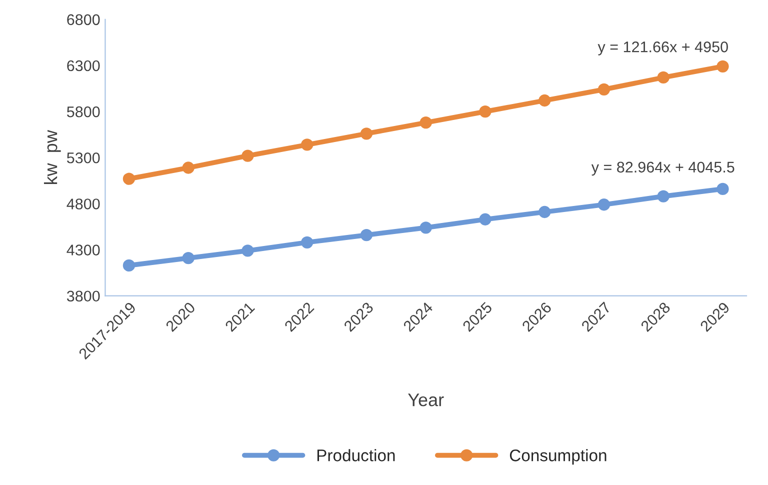 This screenshot has width=768, height=485. I want to click on y-tick-label: 5800, so click(83, 112).